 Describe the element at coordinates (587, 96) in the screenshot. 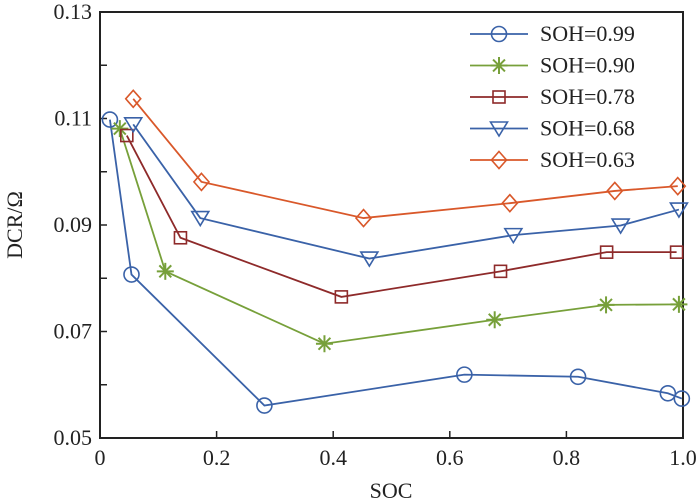

I see `legend-label: SOH=0.78` at that location.